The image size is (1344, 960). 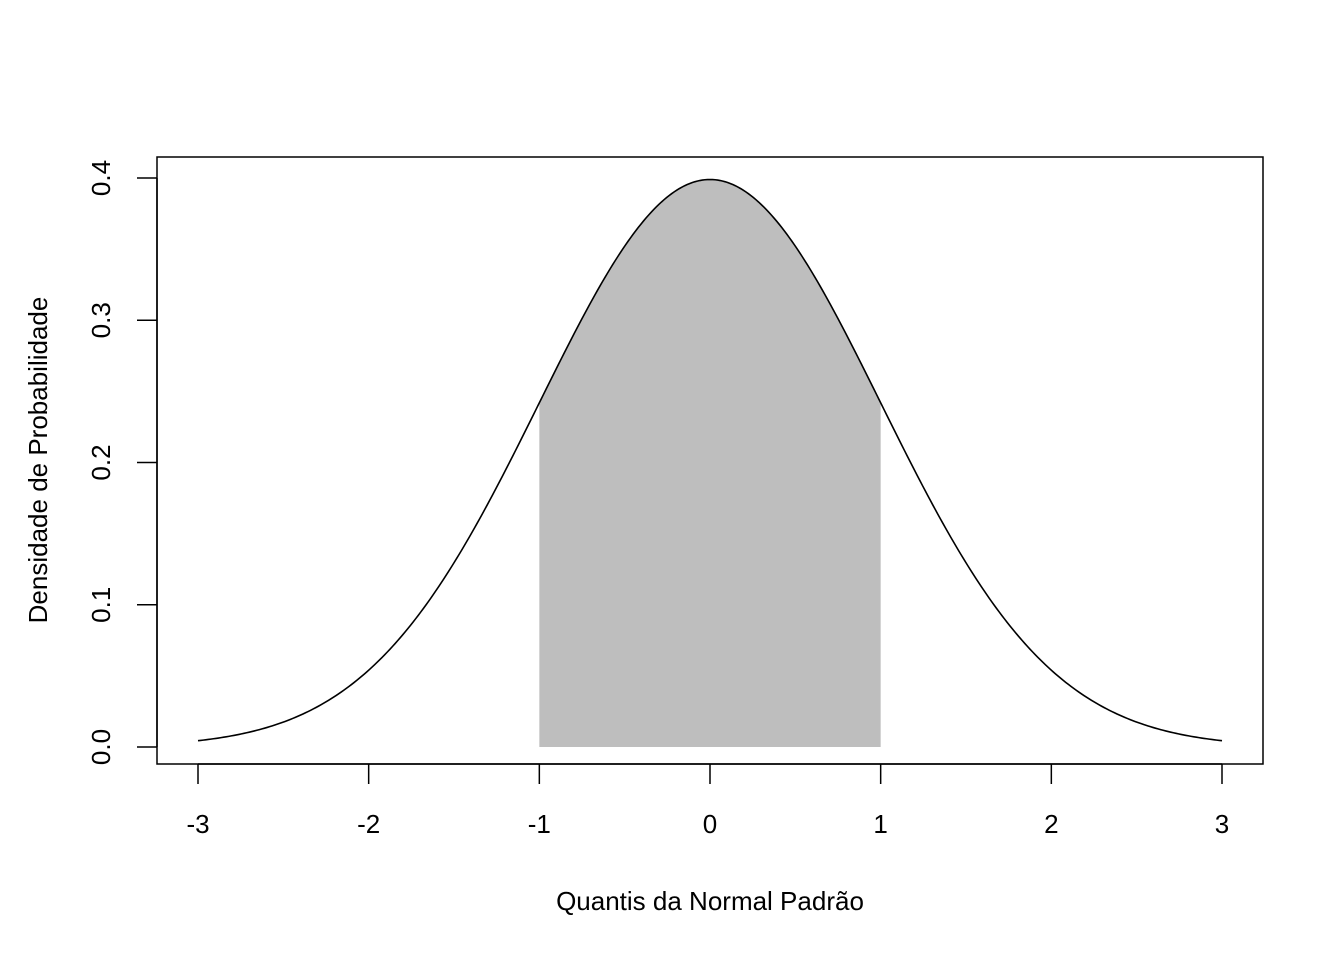 What do you see at coordinates (880, 824) in the screenshot?
I see `x-tick-label: 1` at bounding box center [880, 824].